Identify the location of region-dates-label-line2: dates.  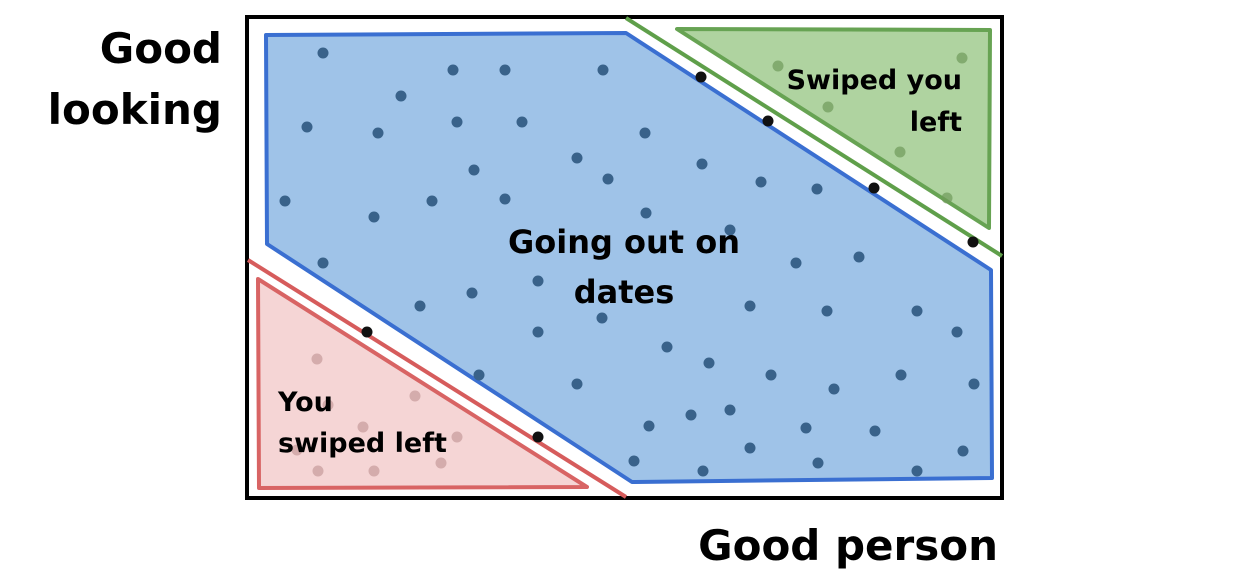
(624, 292).